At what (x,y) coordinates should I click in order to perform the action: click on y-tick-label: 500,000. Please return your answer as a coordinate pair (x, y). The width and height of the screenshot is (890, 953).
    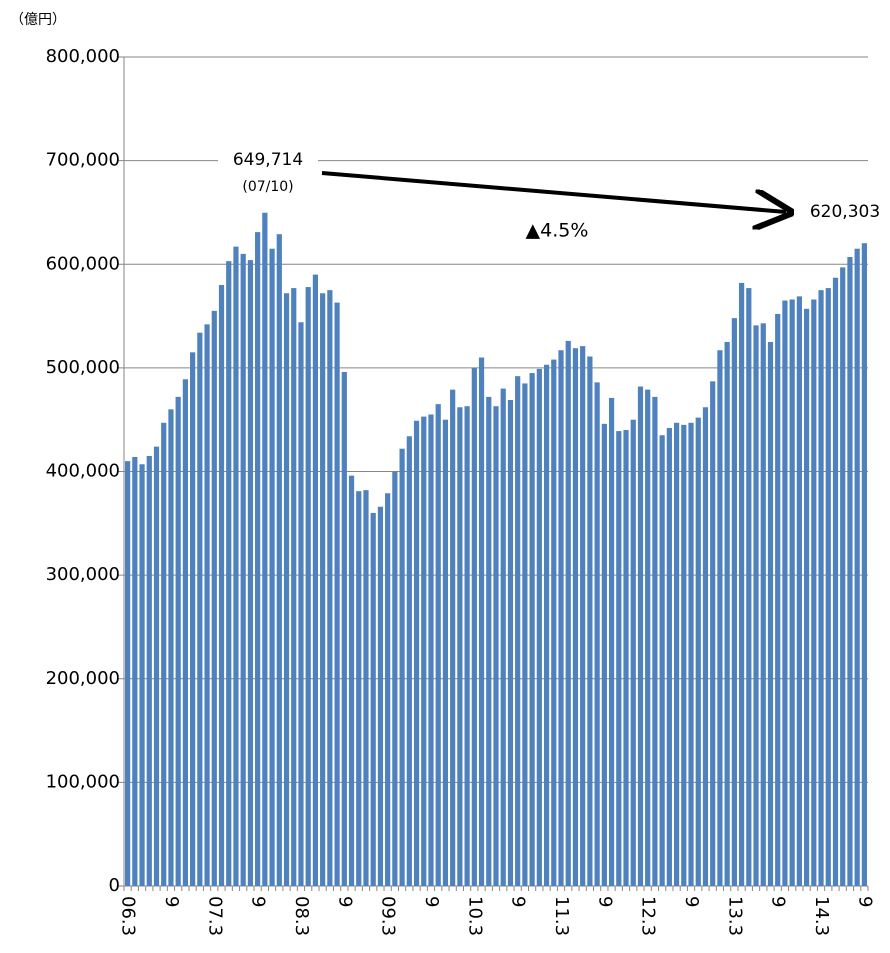
    Looking at the image, I should click on (83, 367).